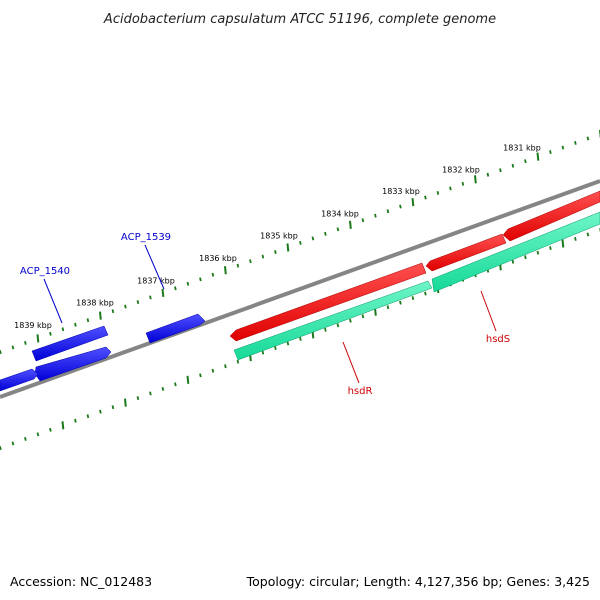 The height and width of the screenshot is (600, 600). What do you see at coordinates (360, 391) in the screenshot?
I see `gene-label-hsdR: hsdR` at bounding box center [360, 391].